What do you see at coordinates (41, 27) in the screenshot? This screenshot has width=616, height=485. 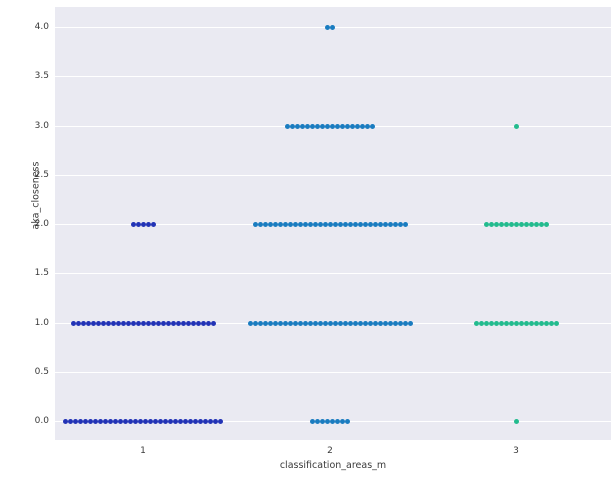 I see `y-tick-label: 4.0` at bounding box center [41, 27].